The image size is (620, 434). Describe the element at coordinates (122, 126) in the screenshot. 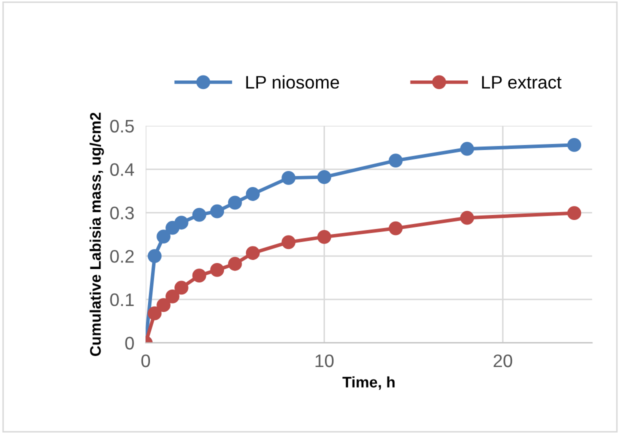

I see `y-tick-label: 0.5` at that location.